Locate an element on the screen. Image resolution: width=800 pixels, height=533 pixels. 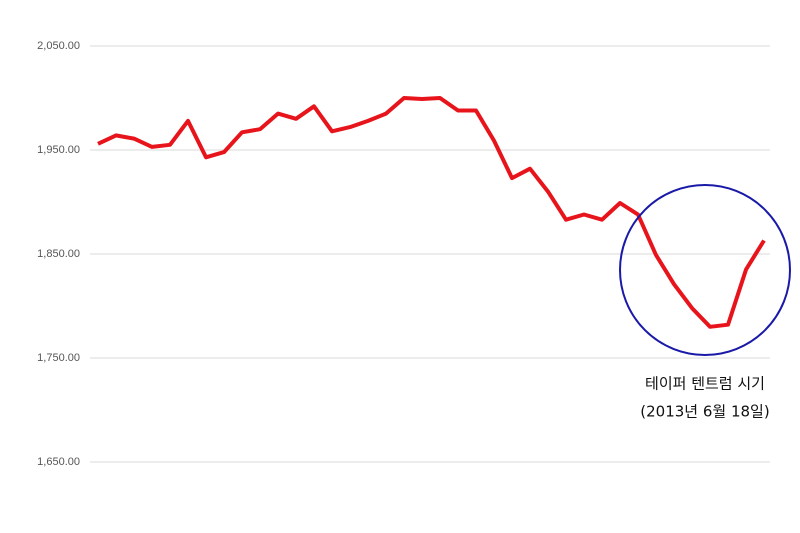
highlight-circle is located at coordinates (705, 270).